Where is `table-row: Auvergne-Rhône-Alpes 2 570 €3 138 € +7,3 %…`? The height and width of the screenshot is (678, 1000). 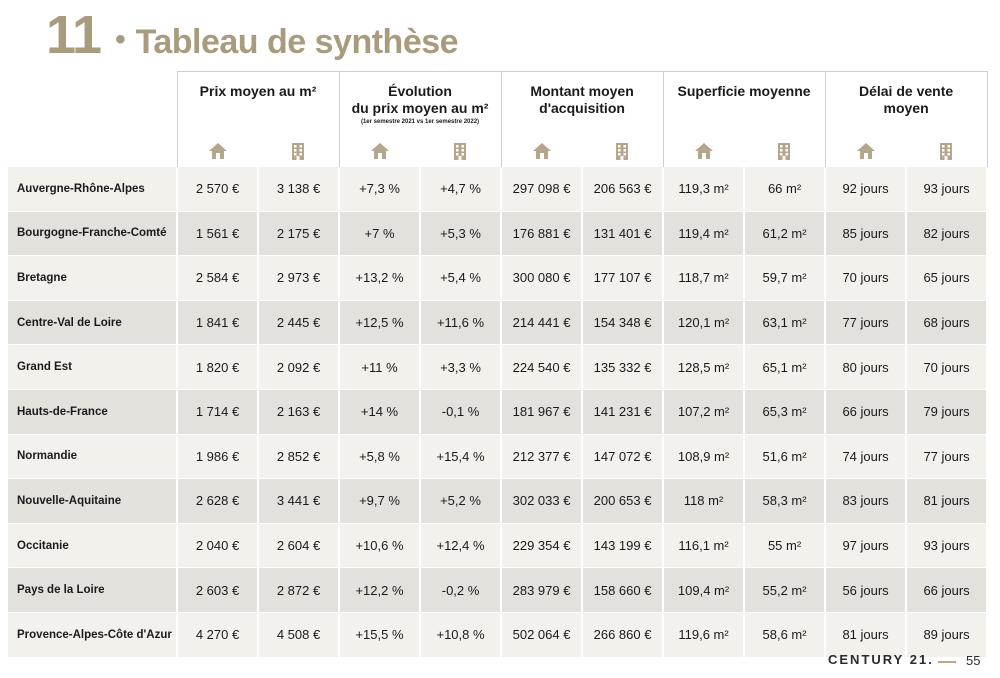
table-row: Auvergne-Rhône-Alpes 2 570 €3 138 € +7,3 %… is located at coordinates (498, 189).